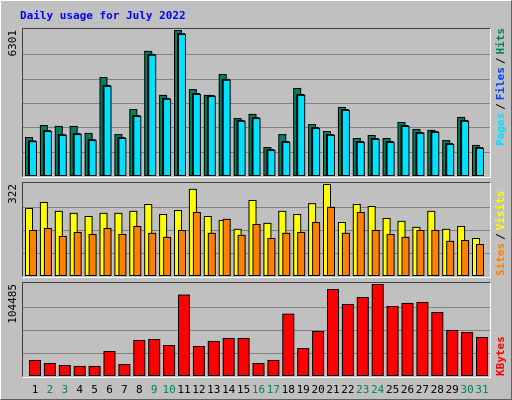  I want to click on x-tick-label: 13, so click(213, 389).